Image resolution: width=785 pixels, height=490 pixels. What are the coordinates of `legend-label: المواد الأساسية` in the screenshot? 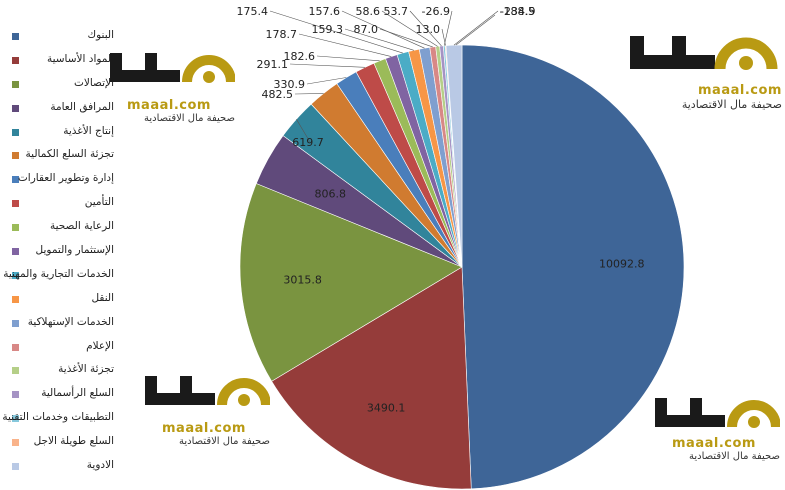 It's located at (80, 58).